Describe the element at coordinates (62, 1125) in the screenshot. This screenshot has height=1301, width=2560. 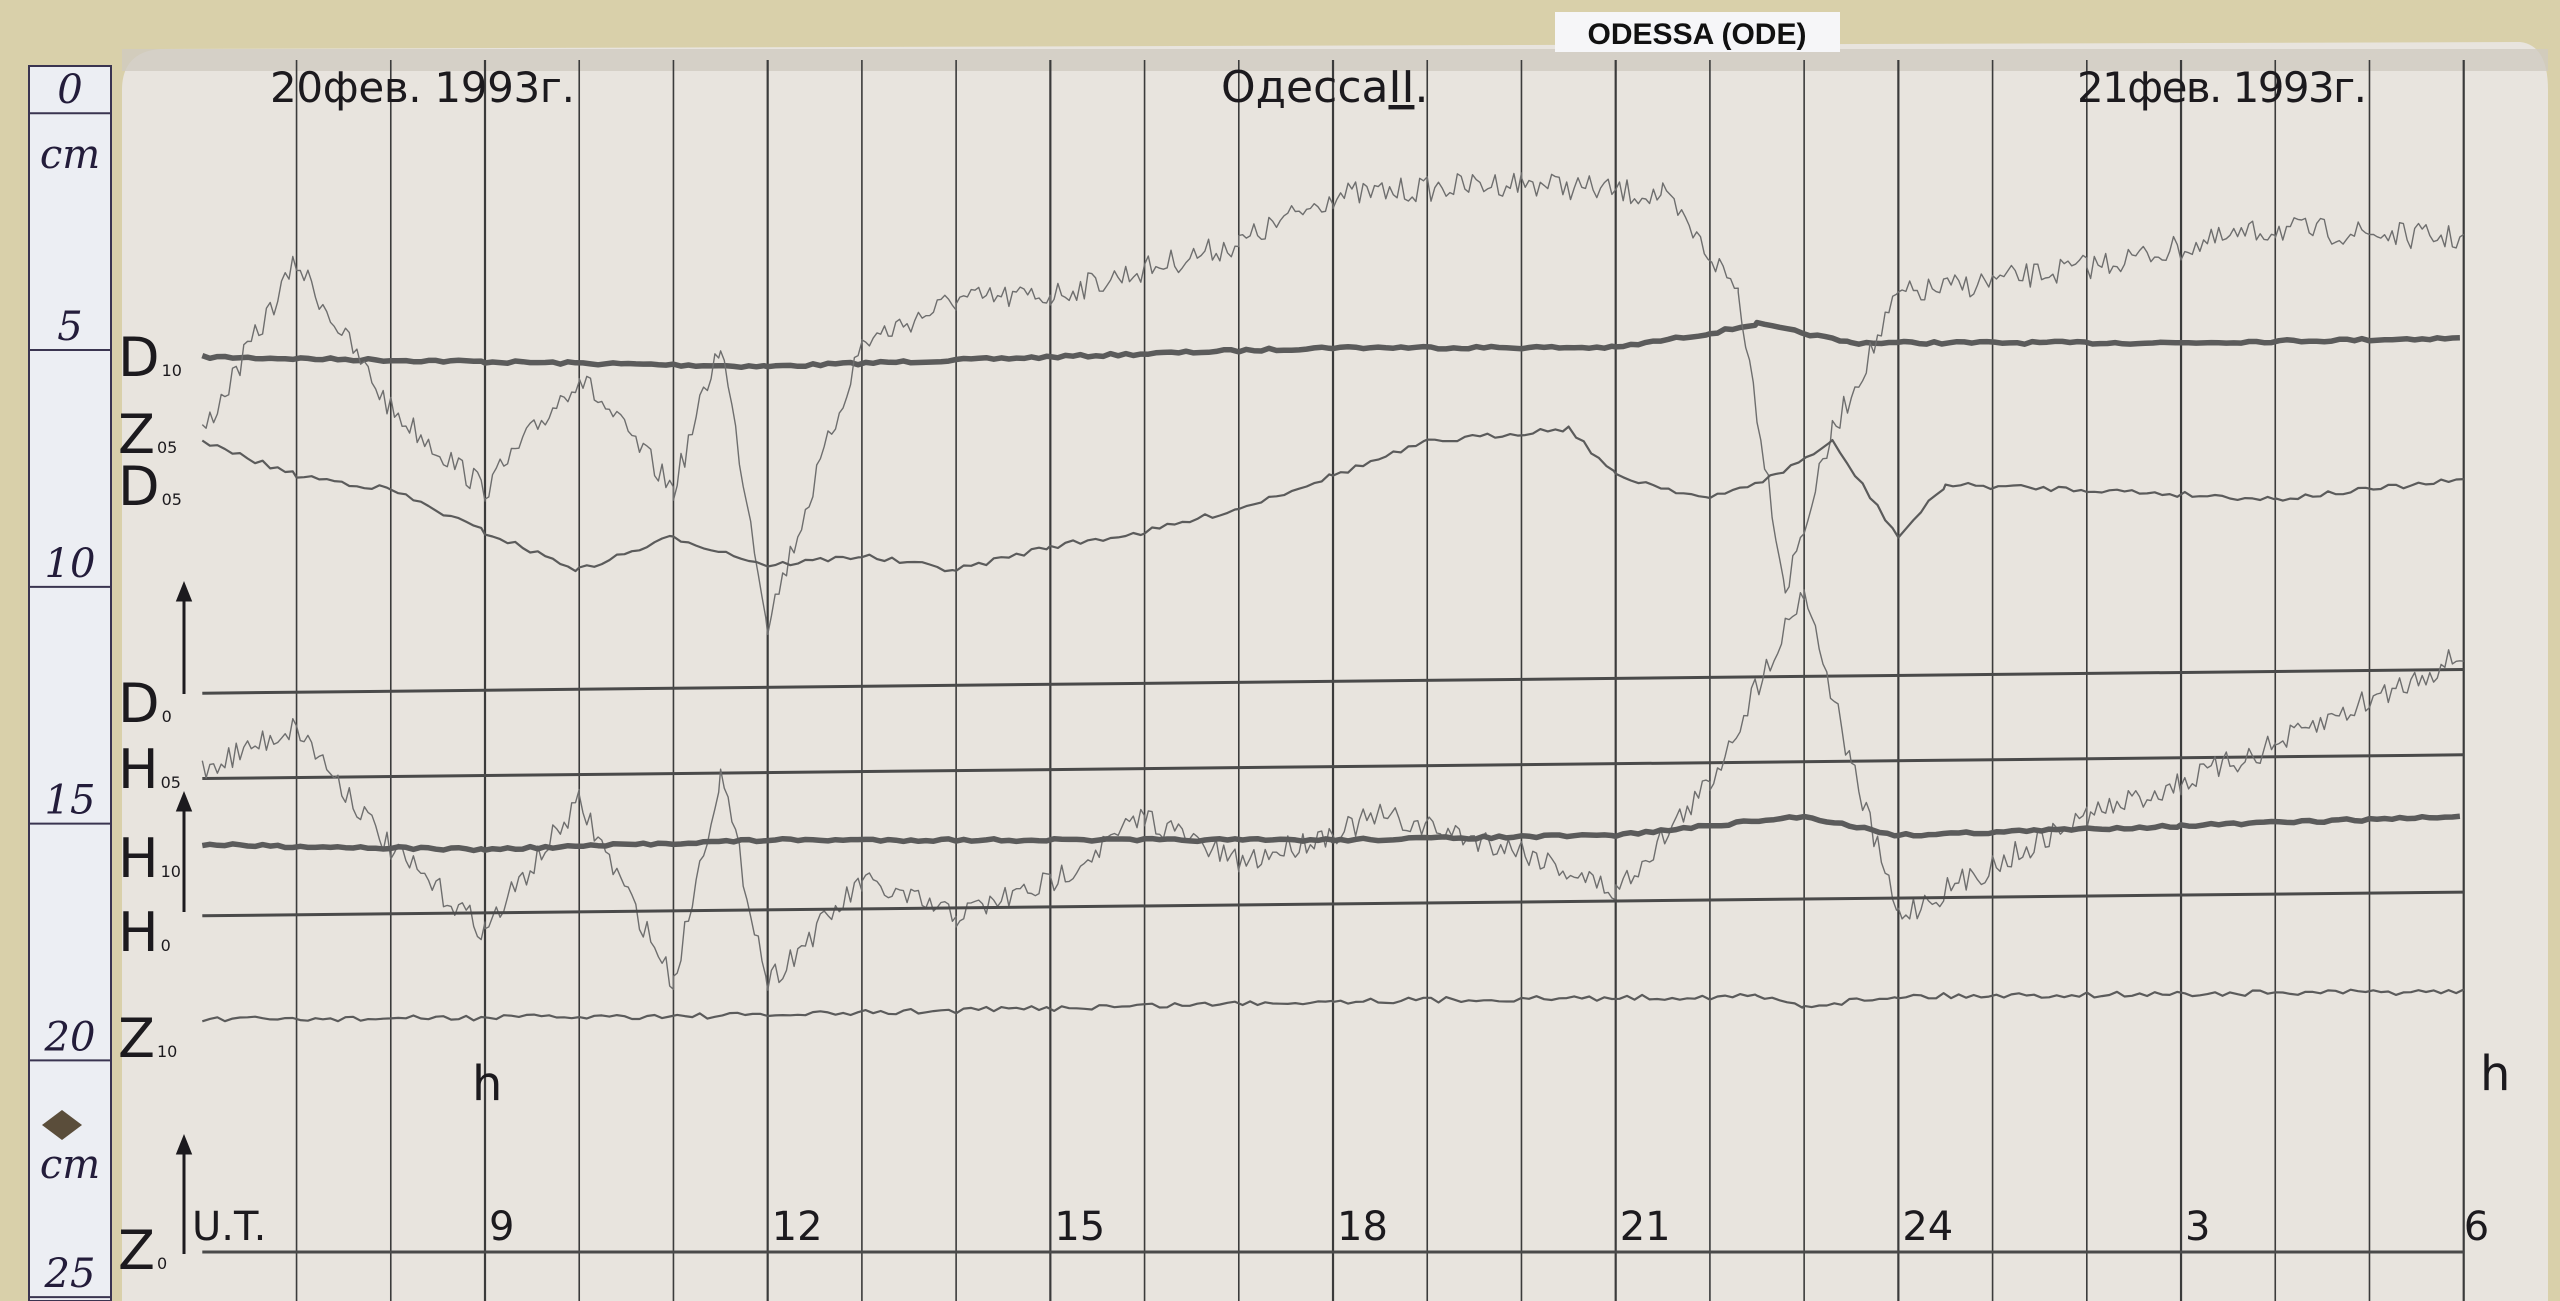
I see `ruler-pin-icon` at that location.